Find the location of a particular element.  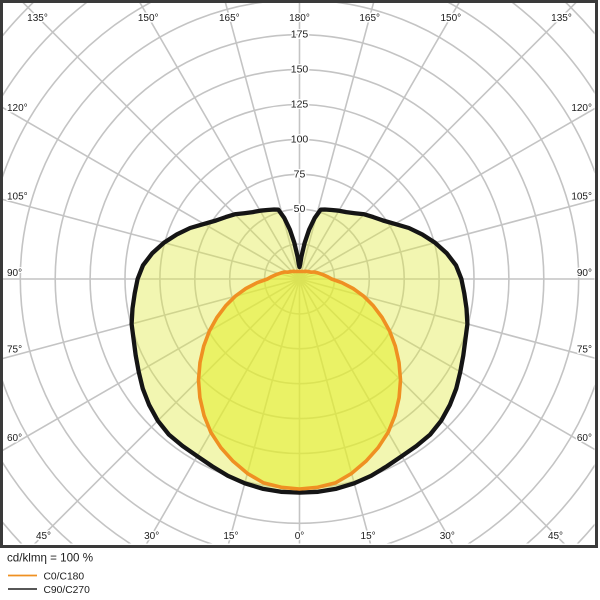

legend-item-c0-c180: C0/C180 is located at coordinates (46, 577).